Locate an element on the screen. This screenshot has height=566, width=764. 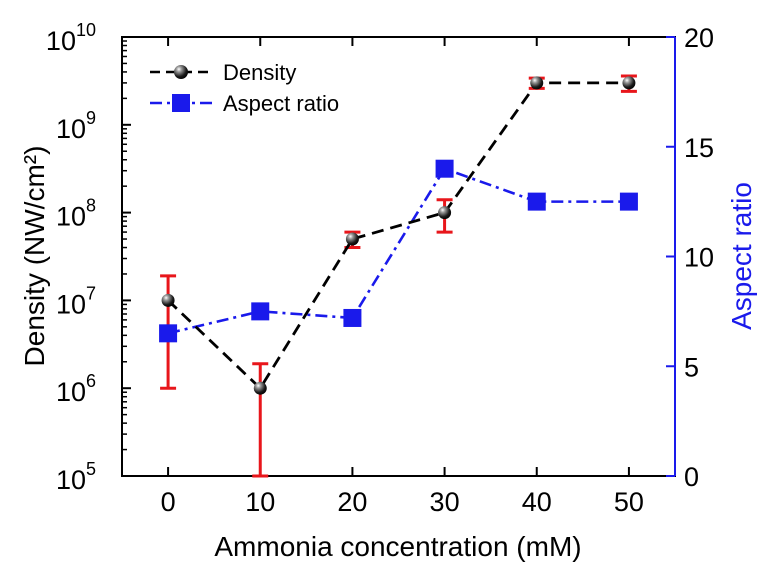
right-y-axis-title: Aspect ratio is located at coordinates (741, 256).